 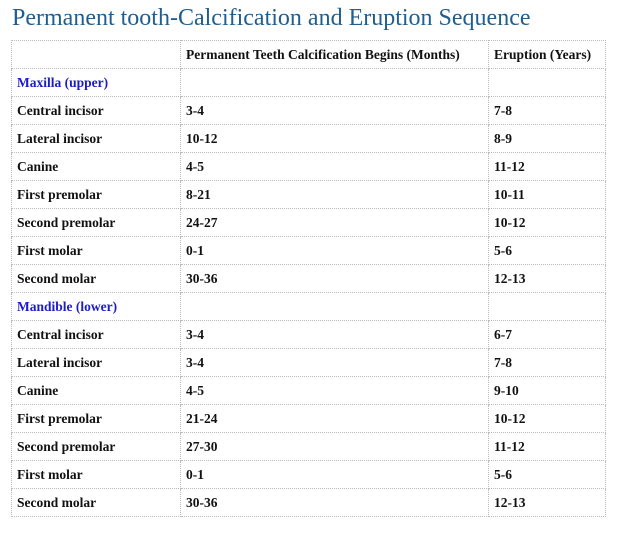 What do you see at coordinates (547, 334) in the screenshot?
I see `cell: 6-7` at bounding box center [547, 334].